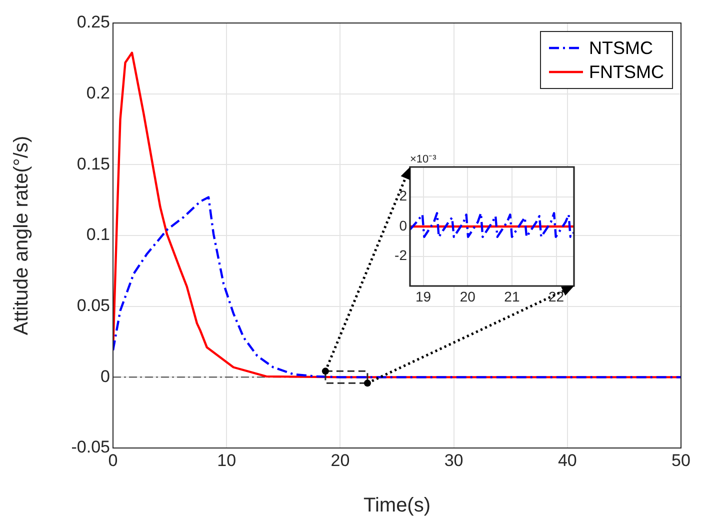 Image resolution: width=701 pixels, height=525 pixels. Describe the element at coordinates (401, 255) in the screenshot. I see `y-tick-label: -2` at that location.